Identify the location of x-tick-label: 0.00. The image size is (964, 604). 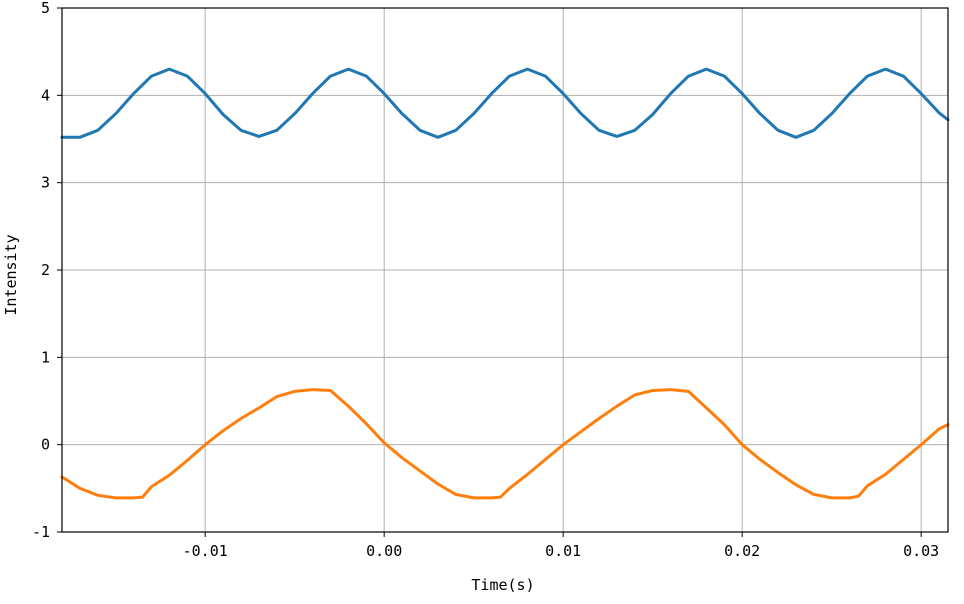
(384, 551).